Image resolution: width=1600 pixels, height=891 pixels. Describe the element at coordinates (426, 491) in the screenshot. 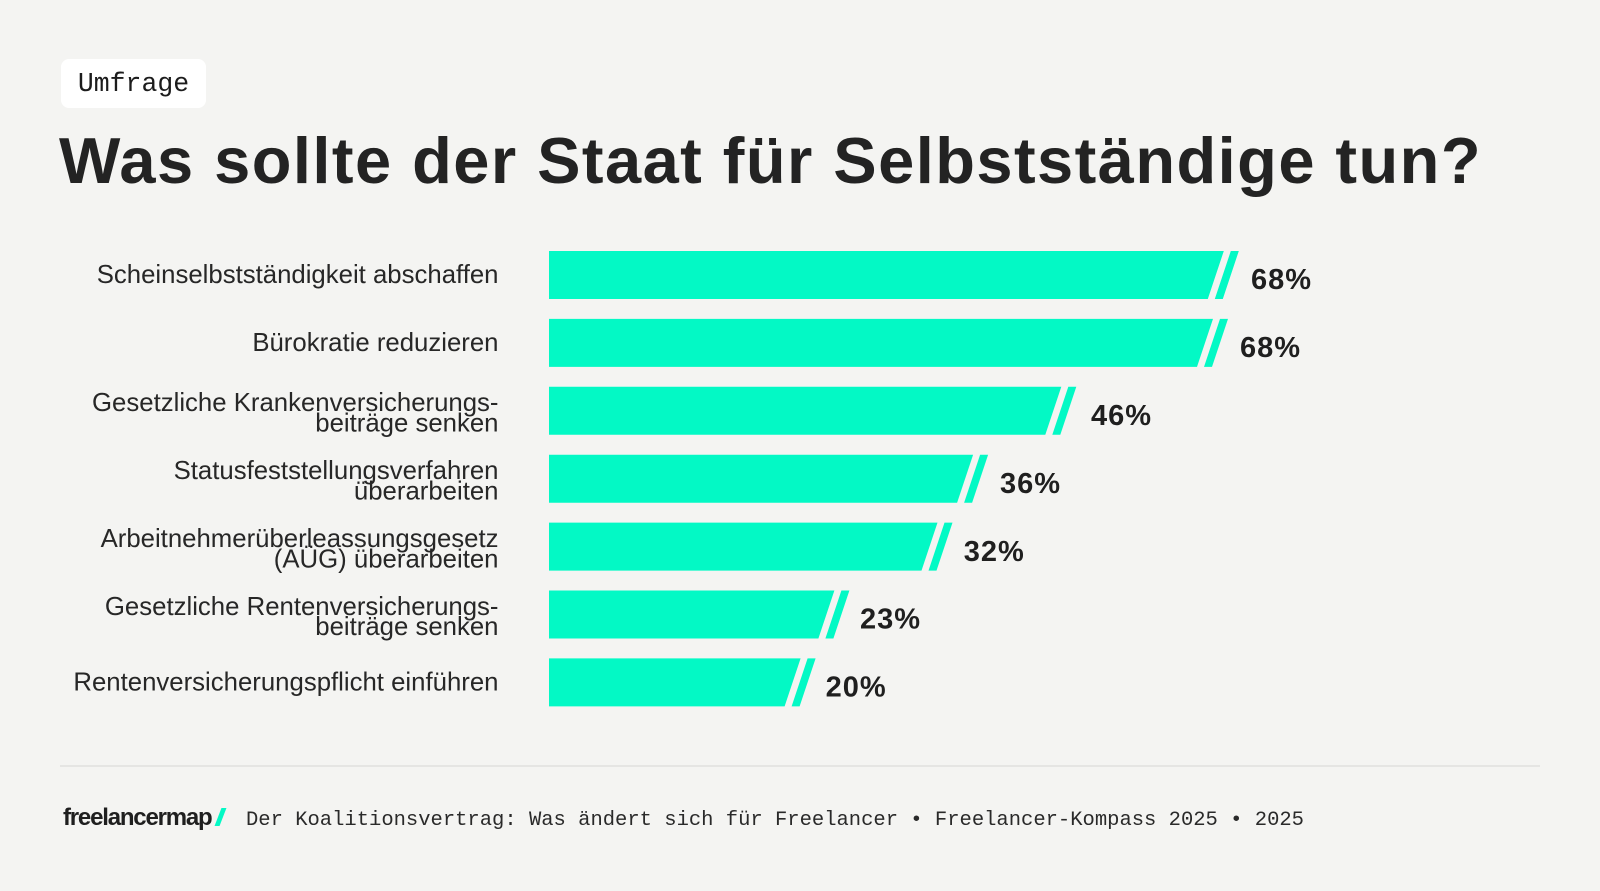

I see `svg-text: überarbeiten` at that location.